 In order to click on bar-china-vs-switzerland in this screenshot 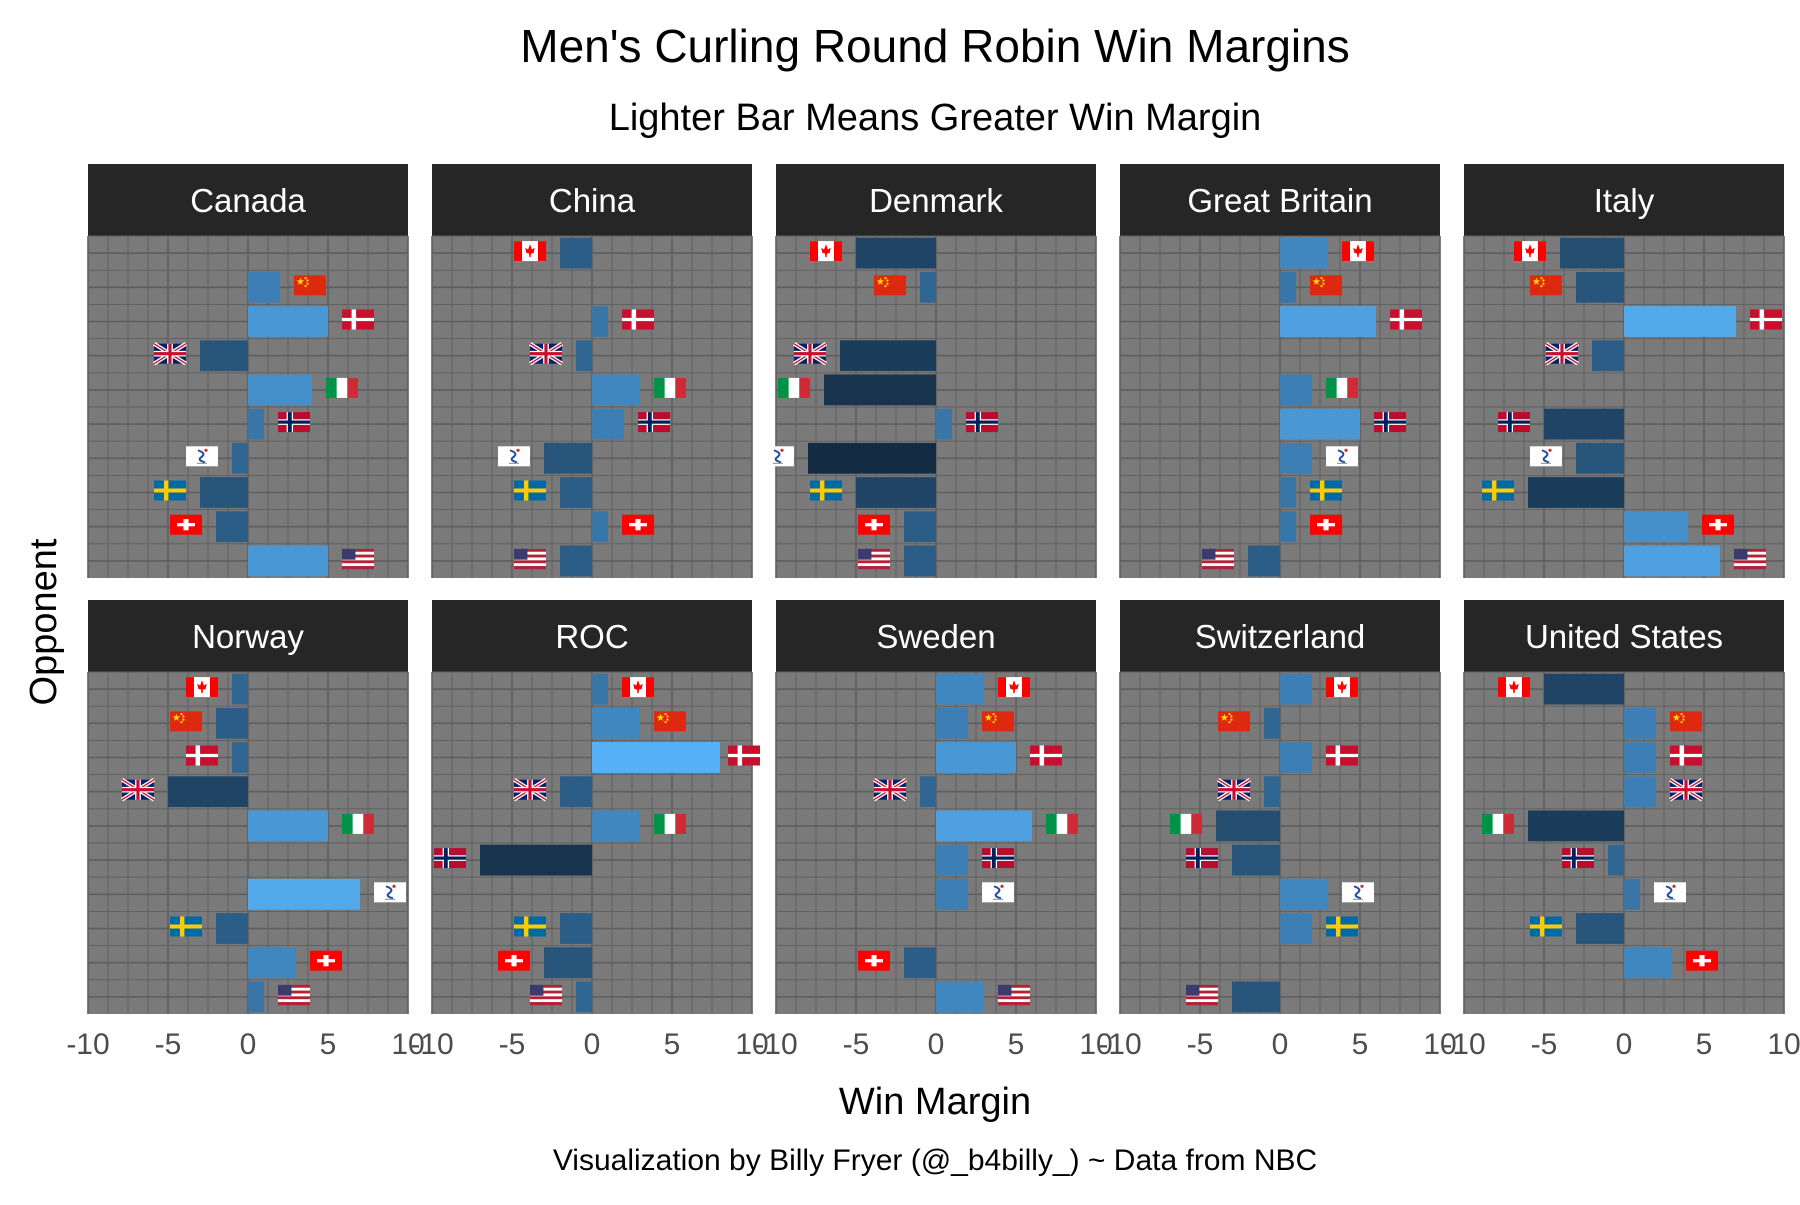, I will do `click(600, 527)`.